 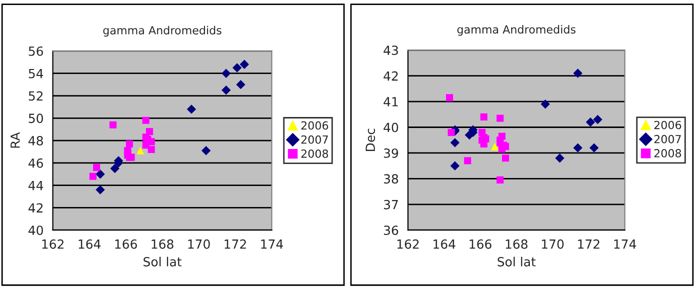 What do you see at coordinates (35, 96) in the screenshot?
I see `y-tick-label: 52` at bounding box center [35, 96].